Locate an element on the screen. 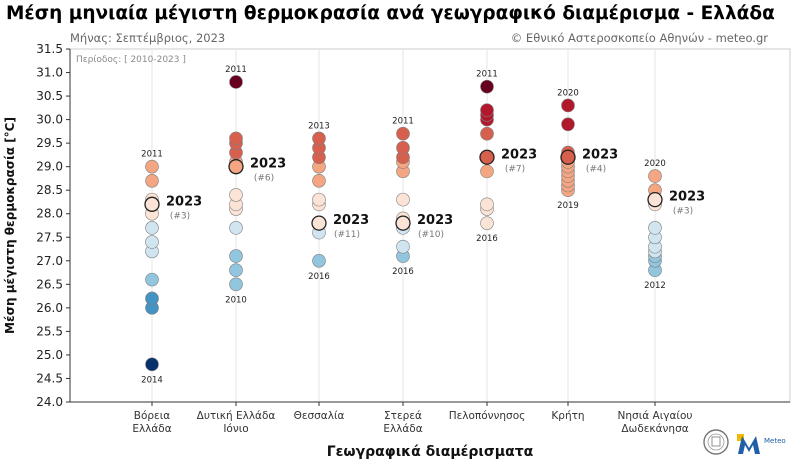  y-tick-label: 26.5 is located at coordinates (49, 284).